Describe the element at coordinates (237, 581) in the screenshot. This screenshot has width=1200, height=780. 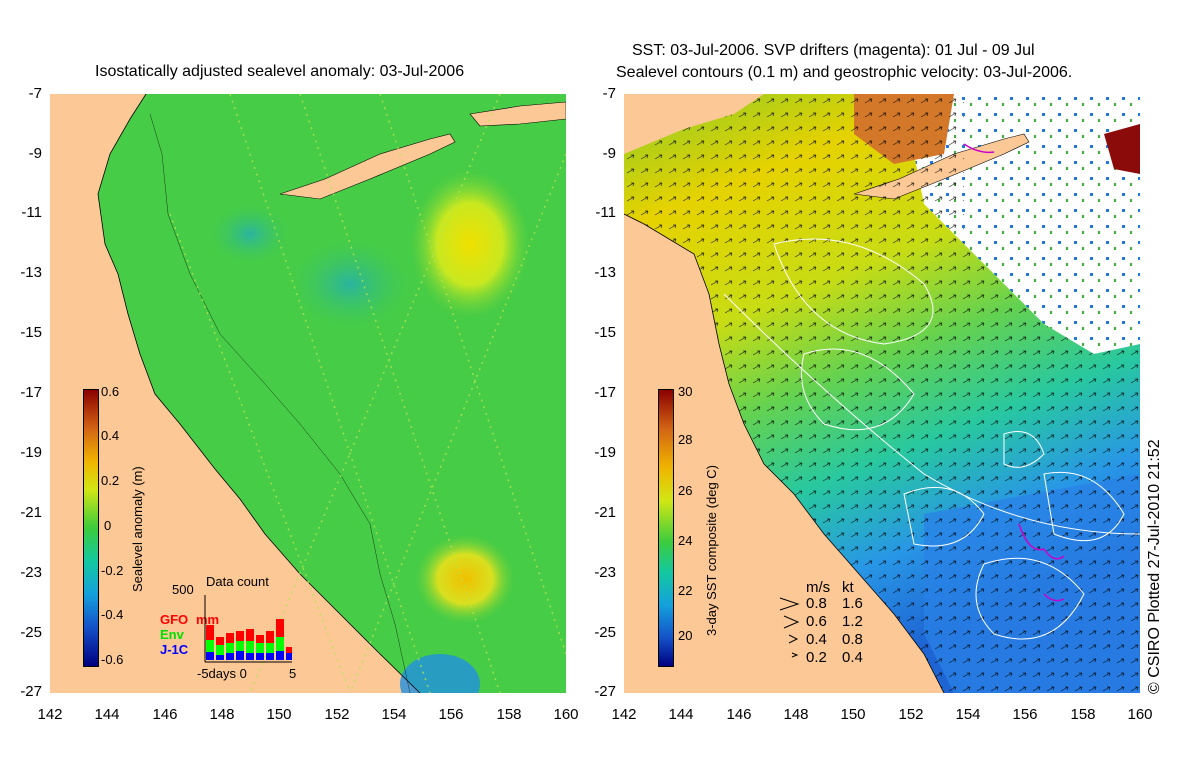
I see `data-count-title: Data count` at that location.